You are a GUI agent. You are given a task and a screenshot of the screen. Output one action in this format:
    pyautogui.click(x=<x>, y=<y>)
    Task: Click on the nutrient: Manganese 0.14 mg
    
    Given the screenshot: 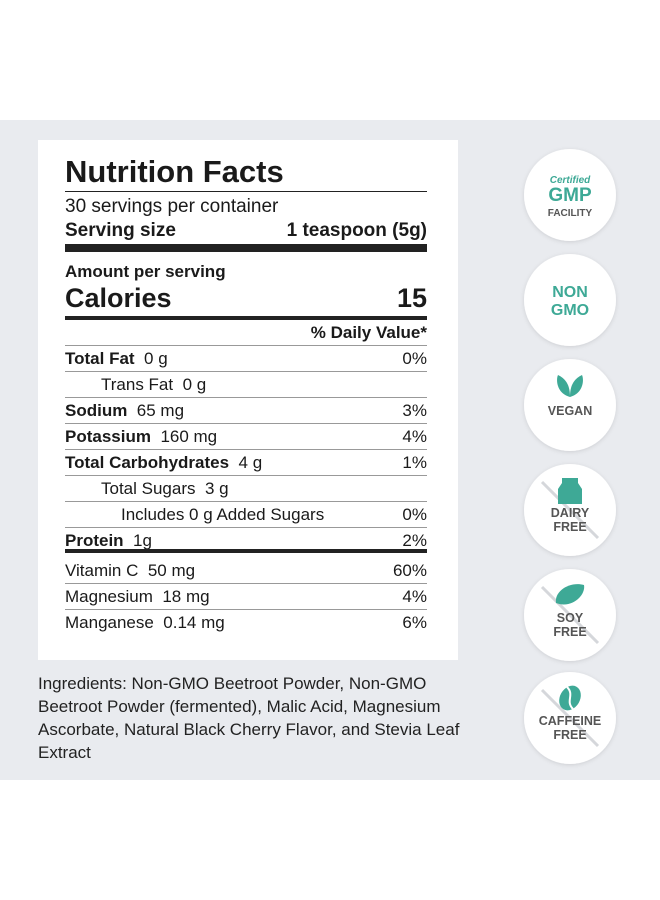 What is the action you would take?
    pyautogui.click(x=145, y=623)
    